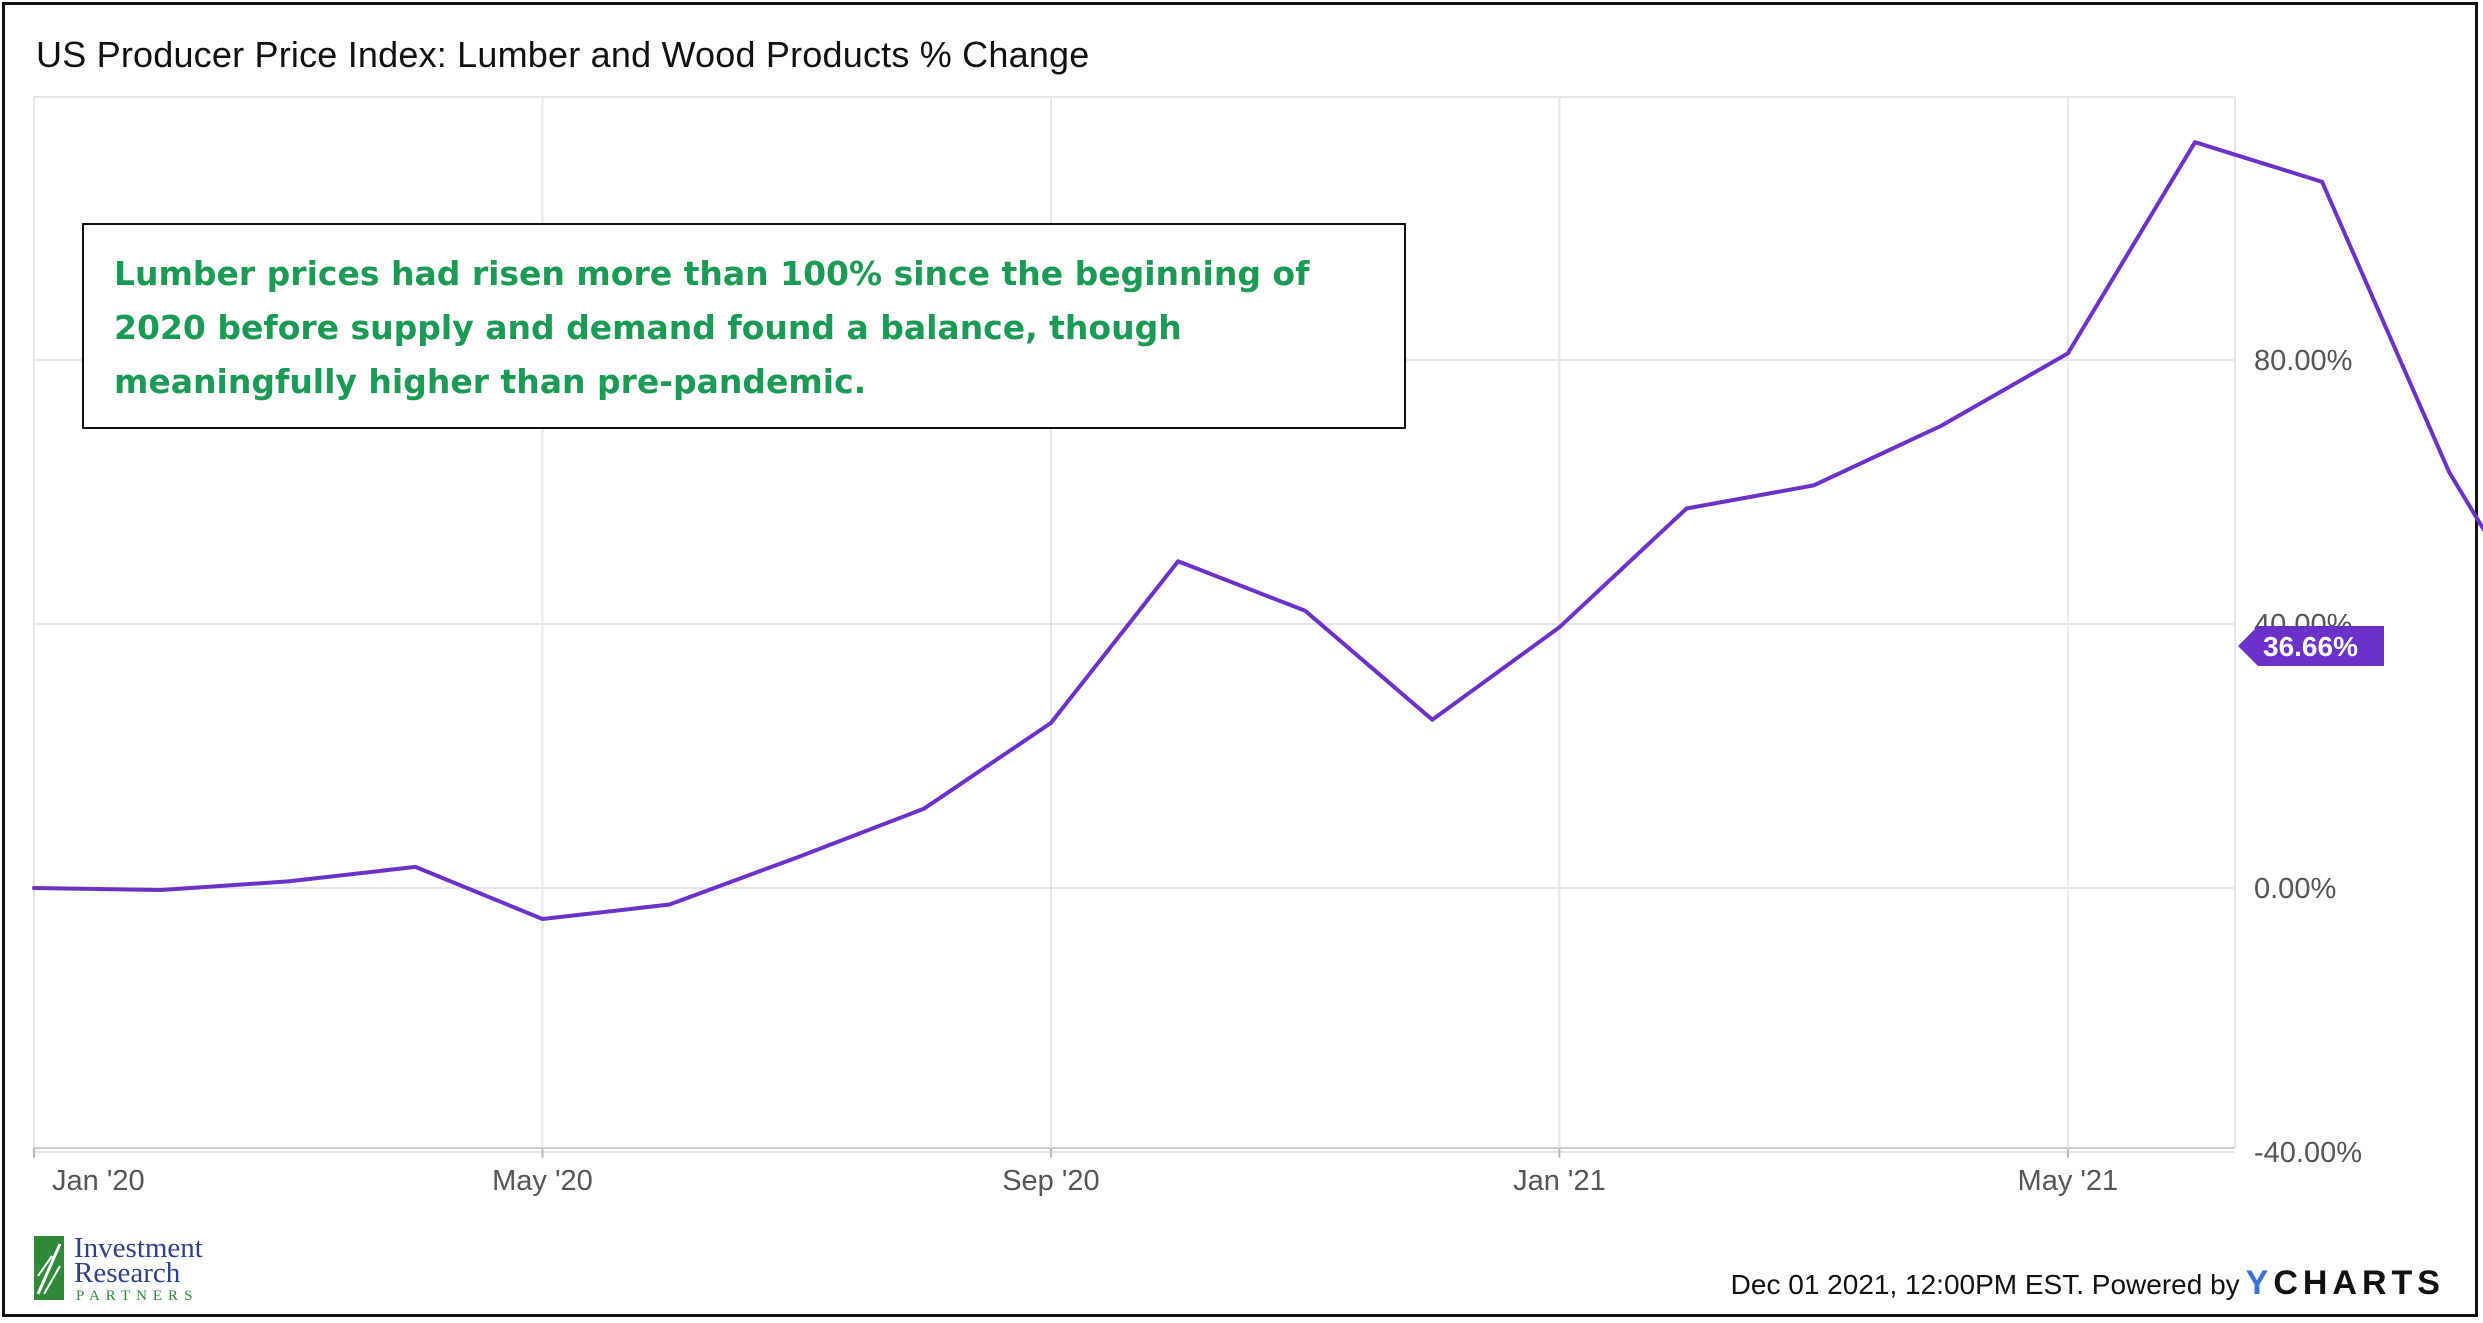  Describe the element at coordinates (1559, 1181) in the screenshot. I see `x-tick-label: Jan '21` at that location.